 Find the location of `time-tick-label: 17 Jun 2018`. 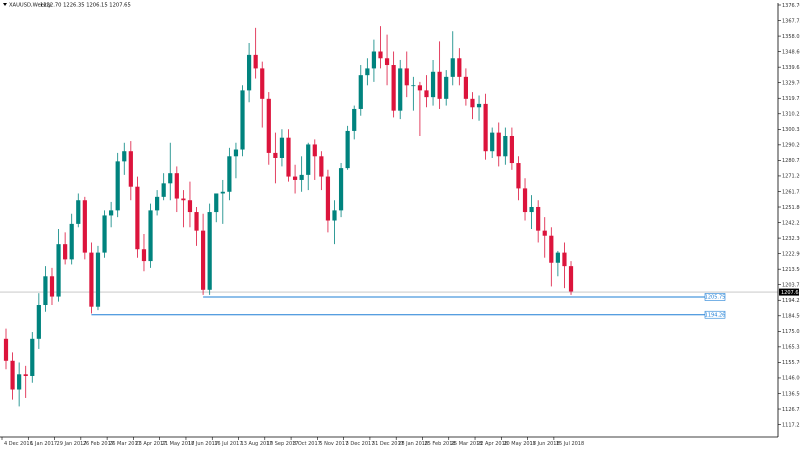

time-tick-label: 17 Jun 2018 is located at coordinates (545, 444).